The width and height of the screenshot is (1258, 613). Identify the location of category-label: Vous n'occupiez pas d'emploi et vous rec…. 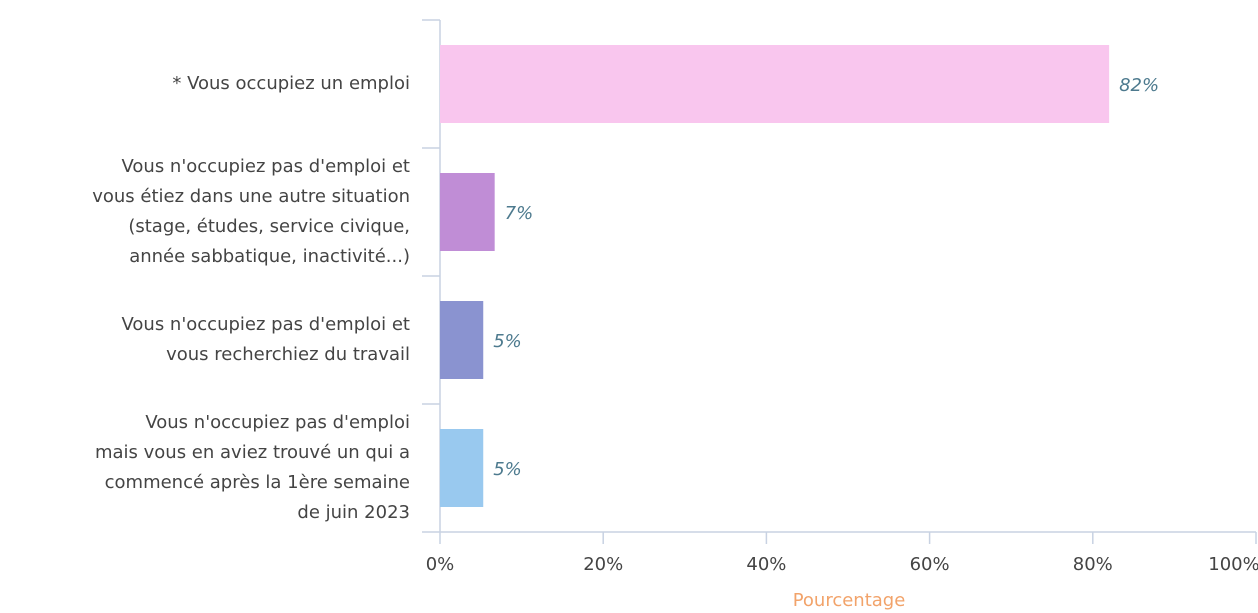
(265, 339).